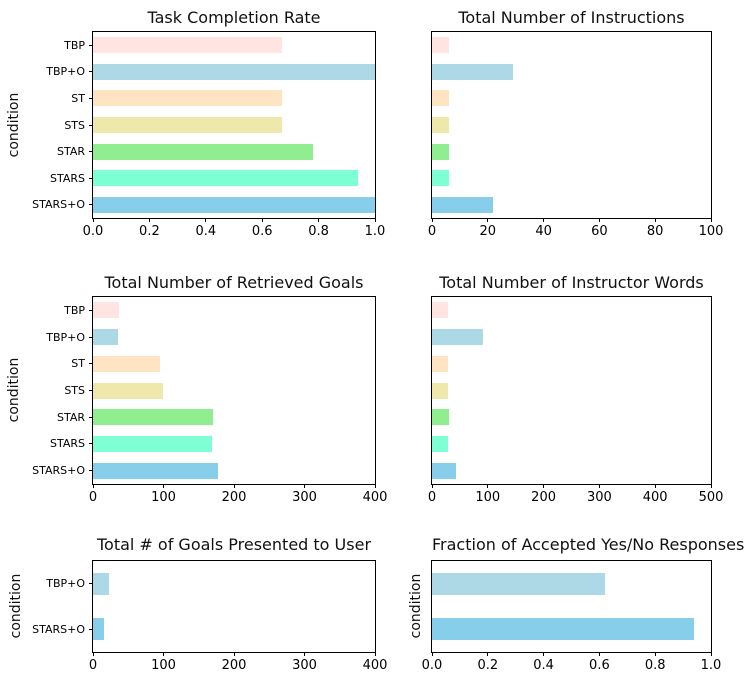 The image size is (744, 682). What do you see at coordinates (588, 544) in the screenshot?
I see `chart-title: Fraction of Accepted Yes/No Responses` at bounding box center [588, 544].